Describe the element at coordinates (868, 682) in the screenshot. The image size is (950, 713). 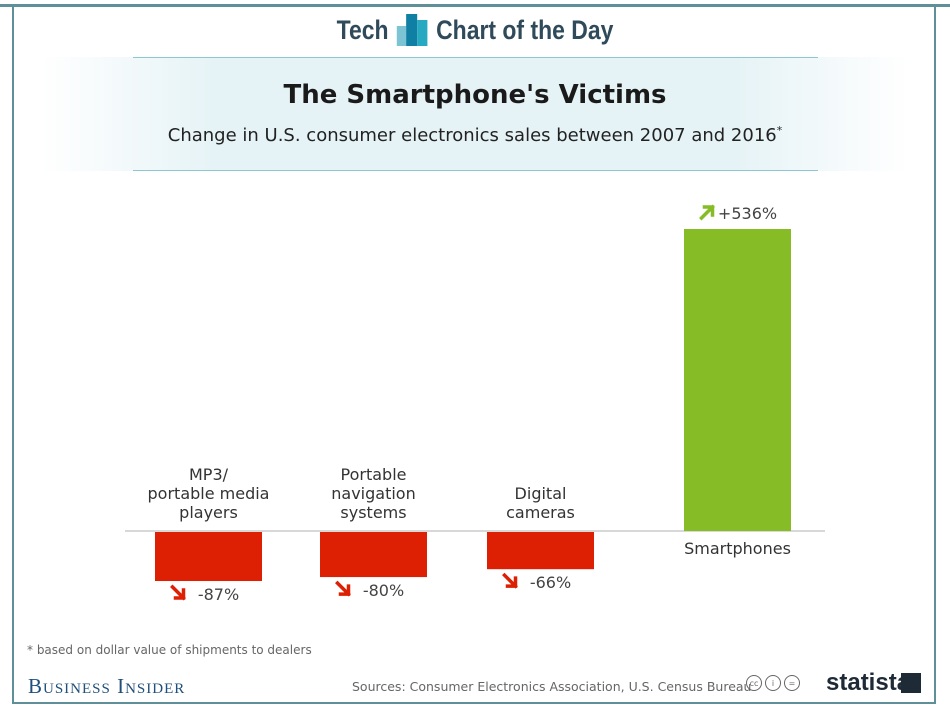
I see `statista-logo: statista` at that location.